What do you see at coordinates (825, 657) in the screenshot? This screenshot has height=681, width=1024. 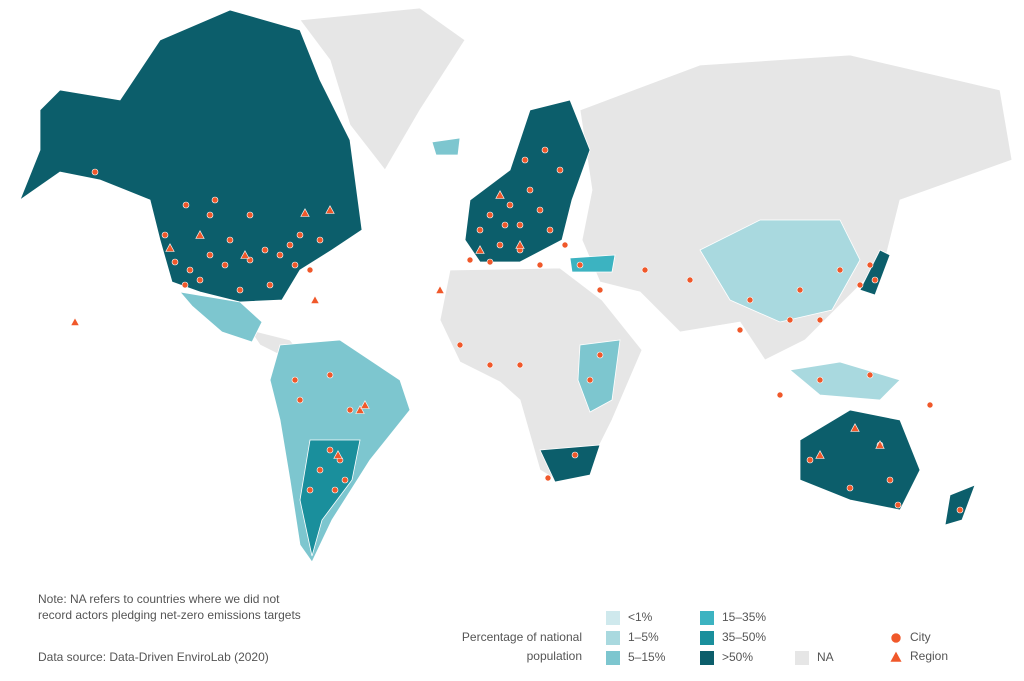 I see `legend-label: NA` at bounding box center [825, 657].